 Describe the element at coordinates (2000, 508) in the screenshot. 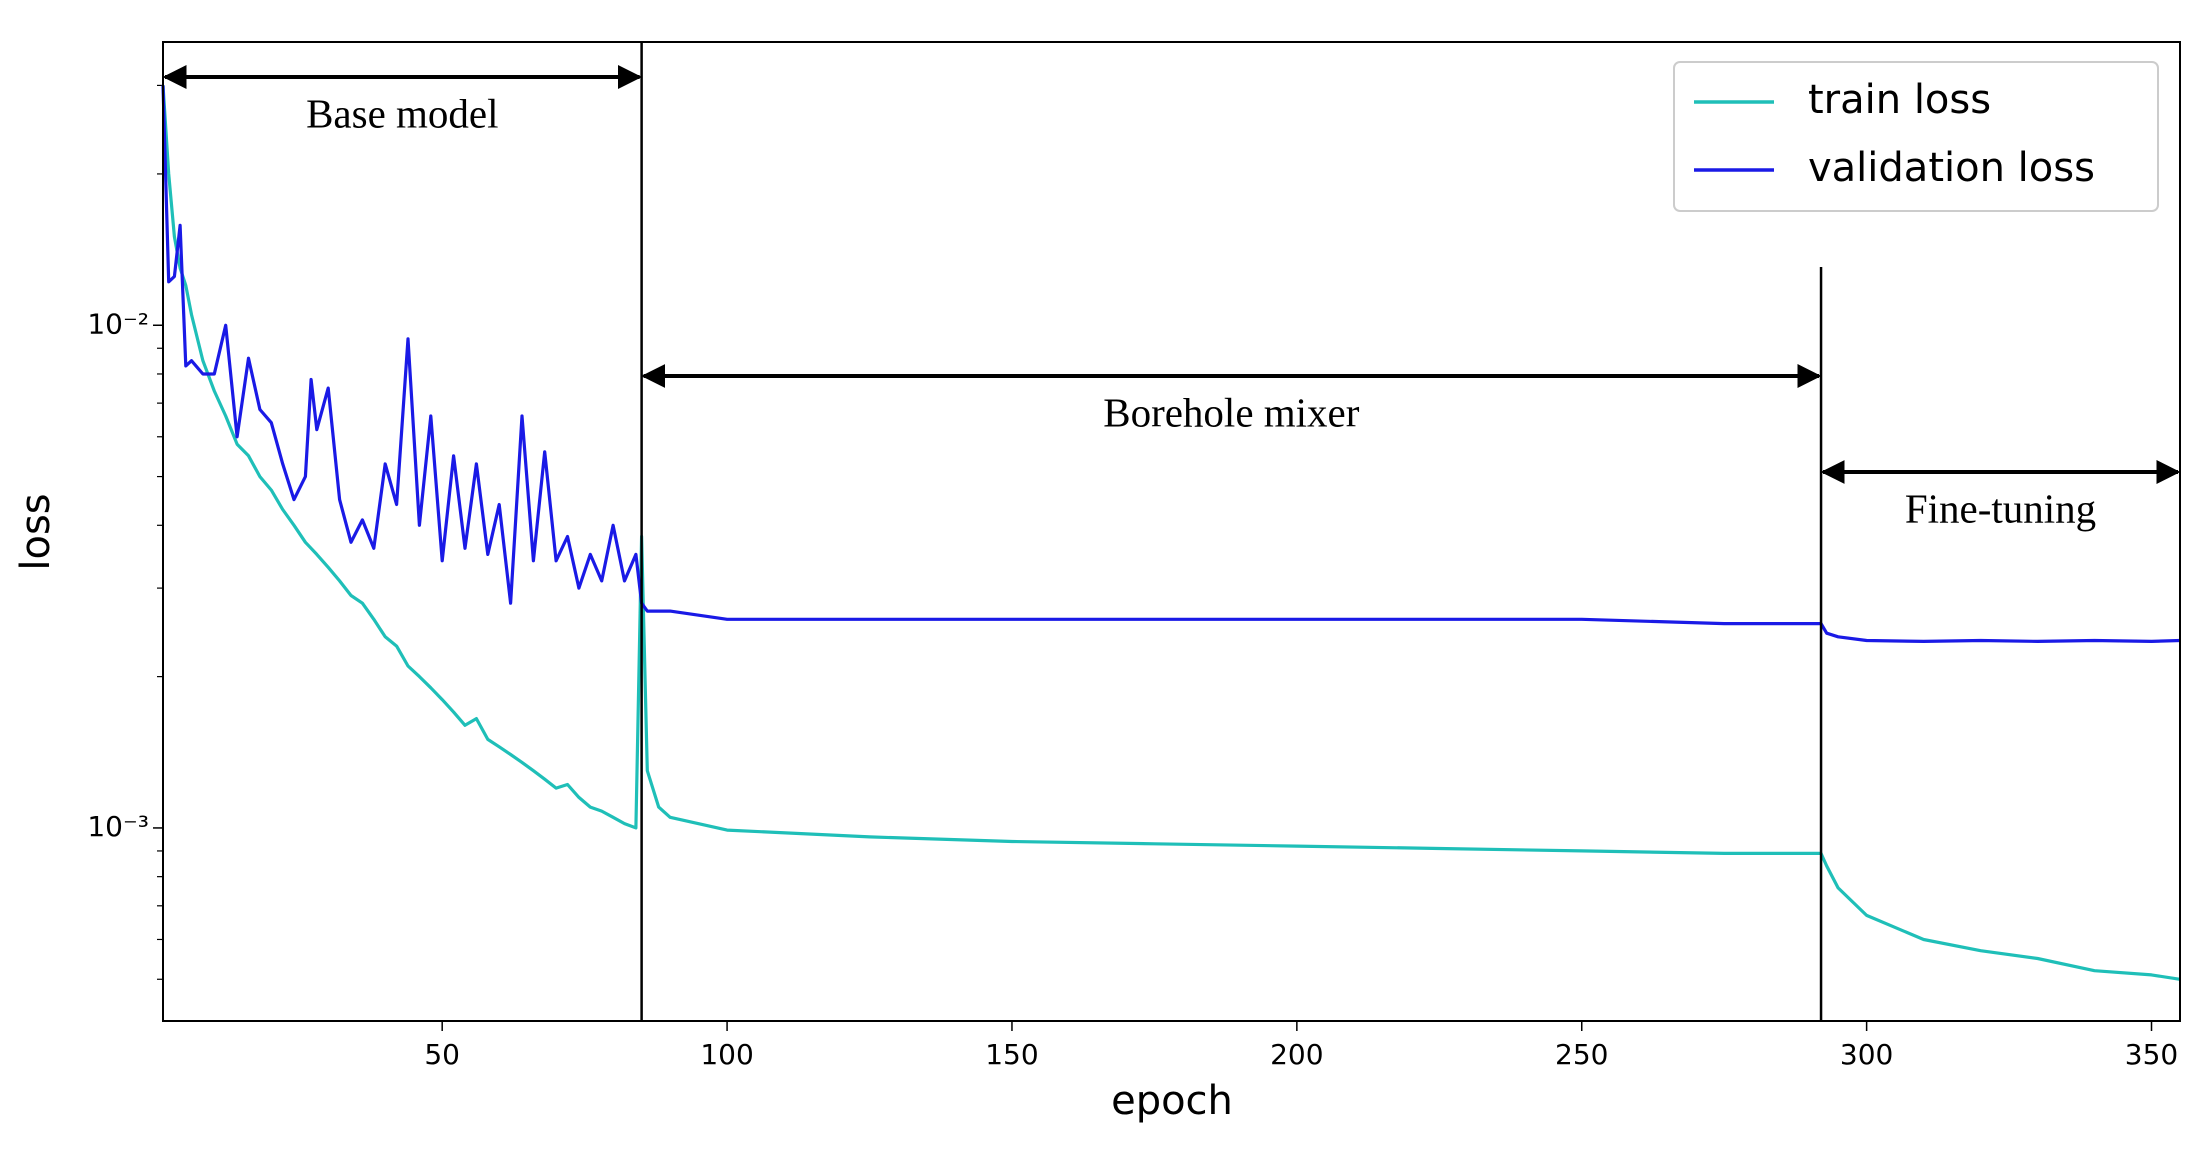

I see `phase-label: Fine-tuning` at that location.